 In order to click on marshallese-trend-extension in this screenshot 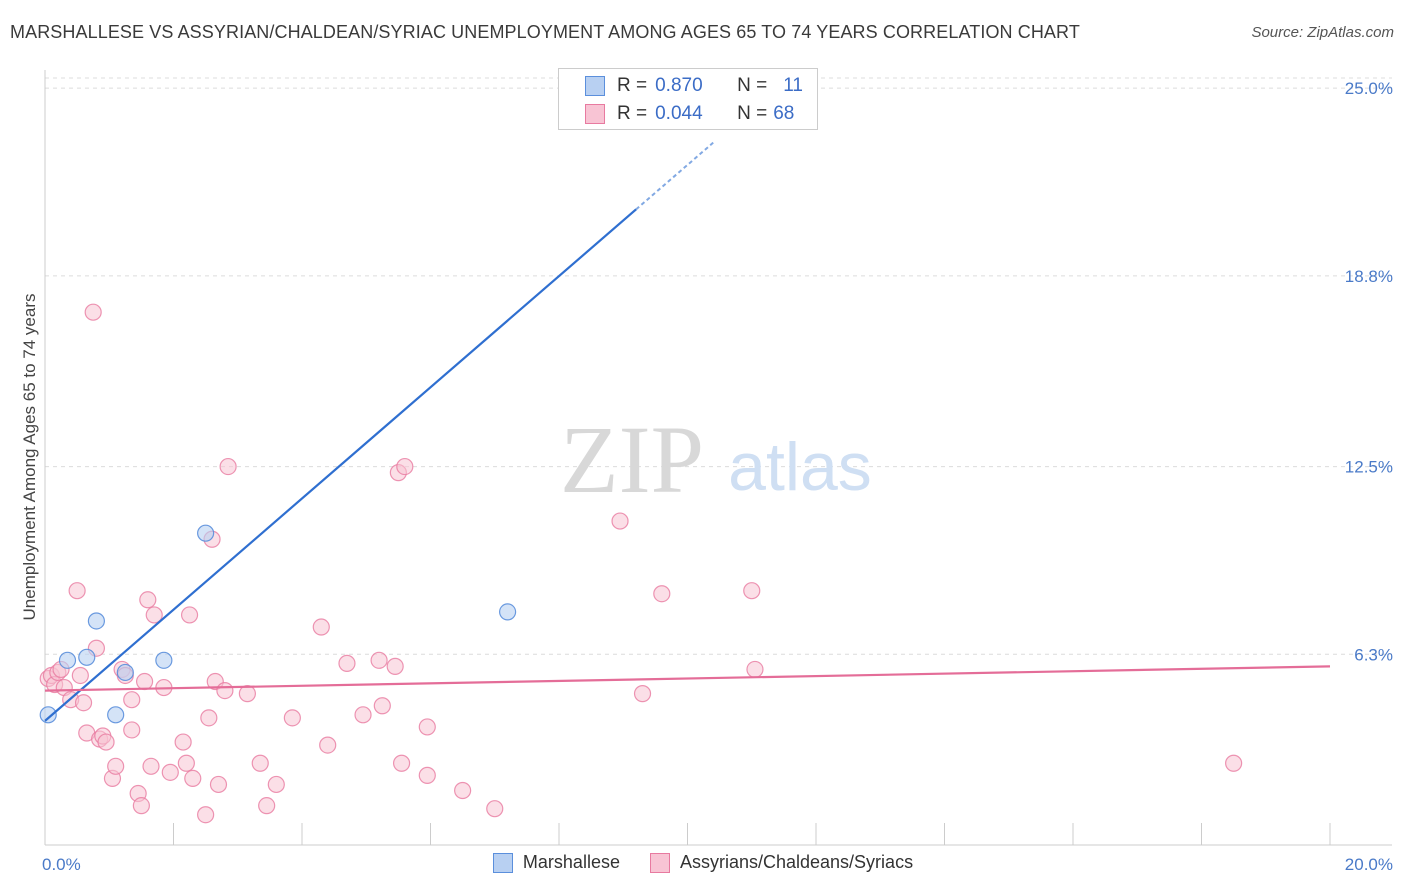, I will do `click(674, 176)`.